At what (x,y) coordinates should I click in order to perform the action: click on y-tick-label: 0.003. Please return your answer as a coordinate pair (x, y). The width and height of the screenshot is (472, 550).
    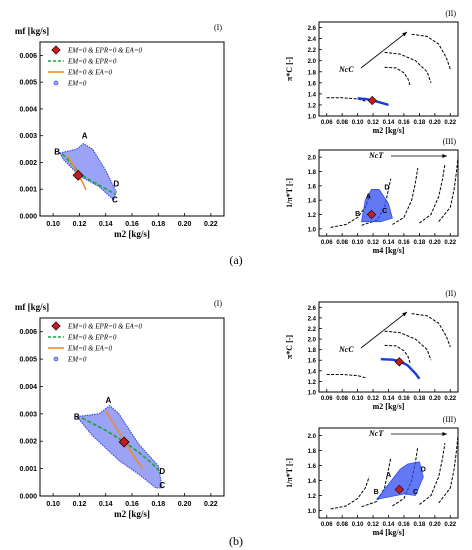
    Looking at the image, I should click on (28, 136).